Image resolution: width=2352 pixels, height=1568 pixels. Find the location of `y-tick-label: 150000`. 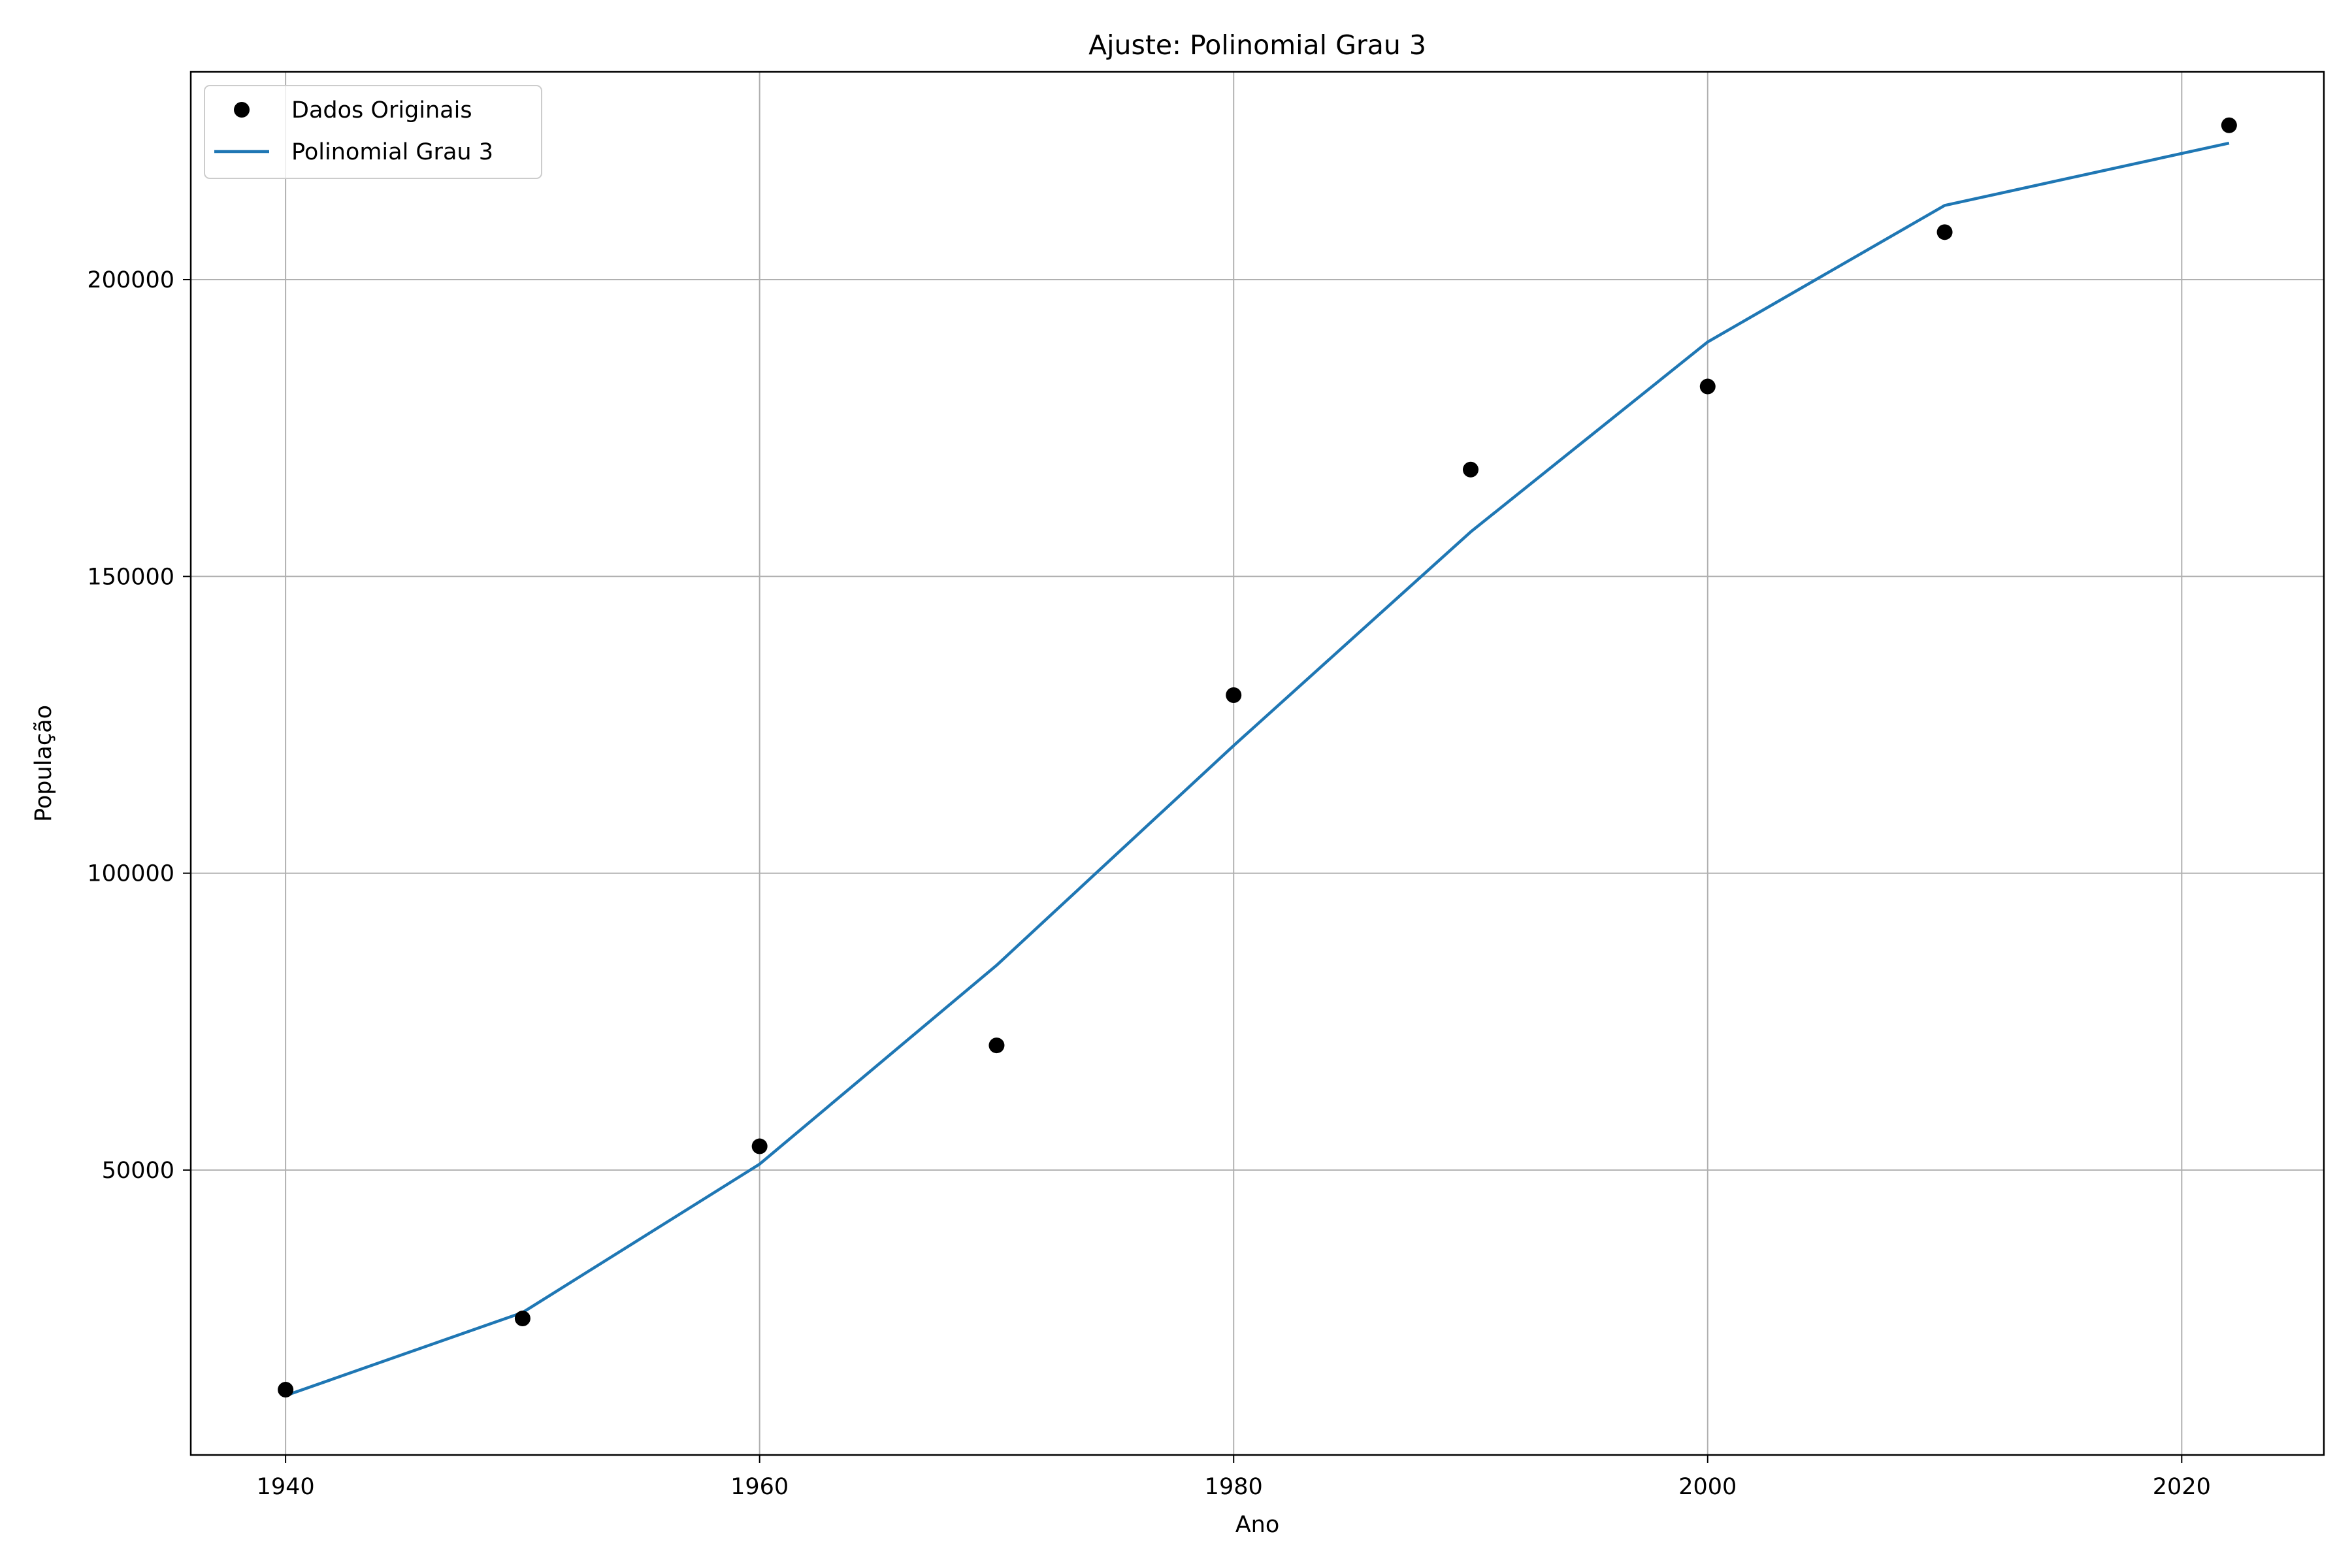

y-tick-label: 150000 is located at coordinates (130, 577).